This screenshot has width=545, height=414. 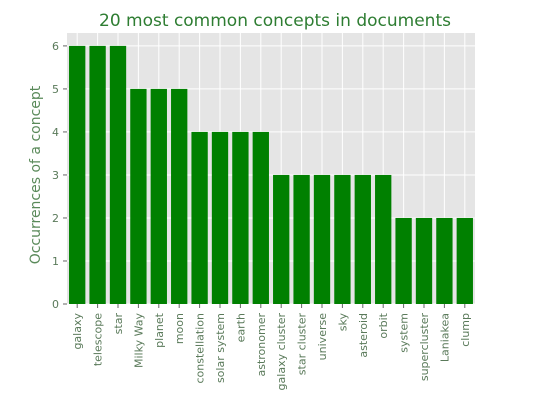 What do you see at coordinates (322, 239) in the screenshot?
I see `bar-universe` at bounding box center [322, 239].